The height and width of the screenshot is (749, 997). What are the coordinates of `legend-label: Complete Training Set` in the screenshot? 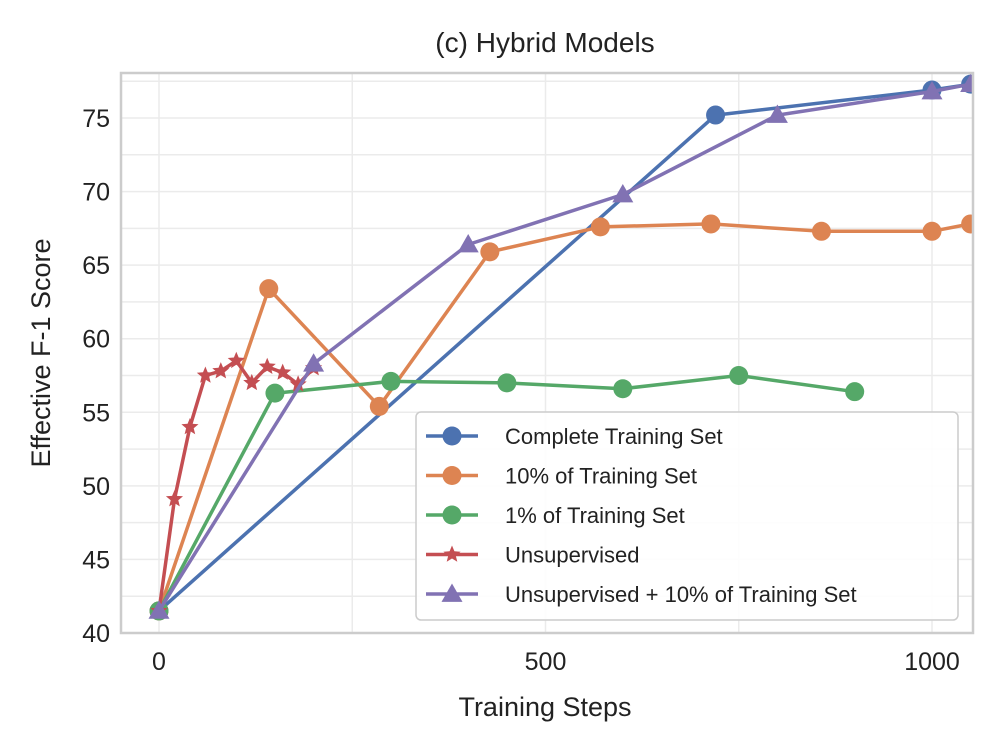 It's located at (614, 436).